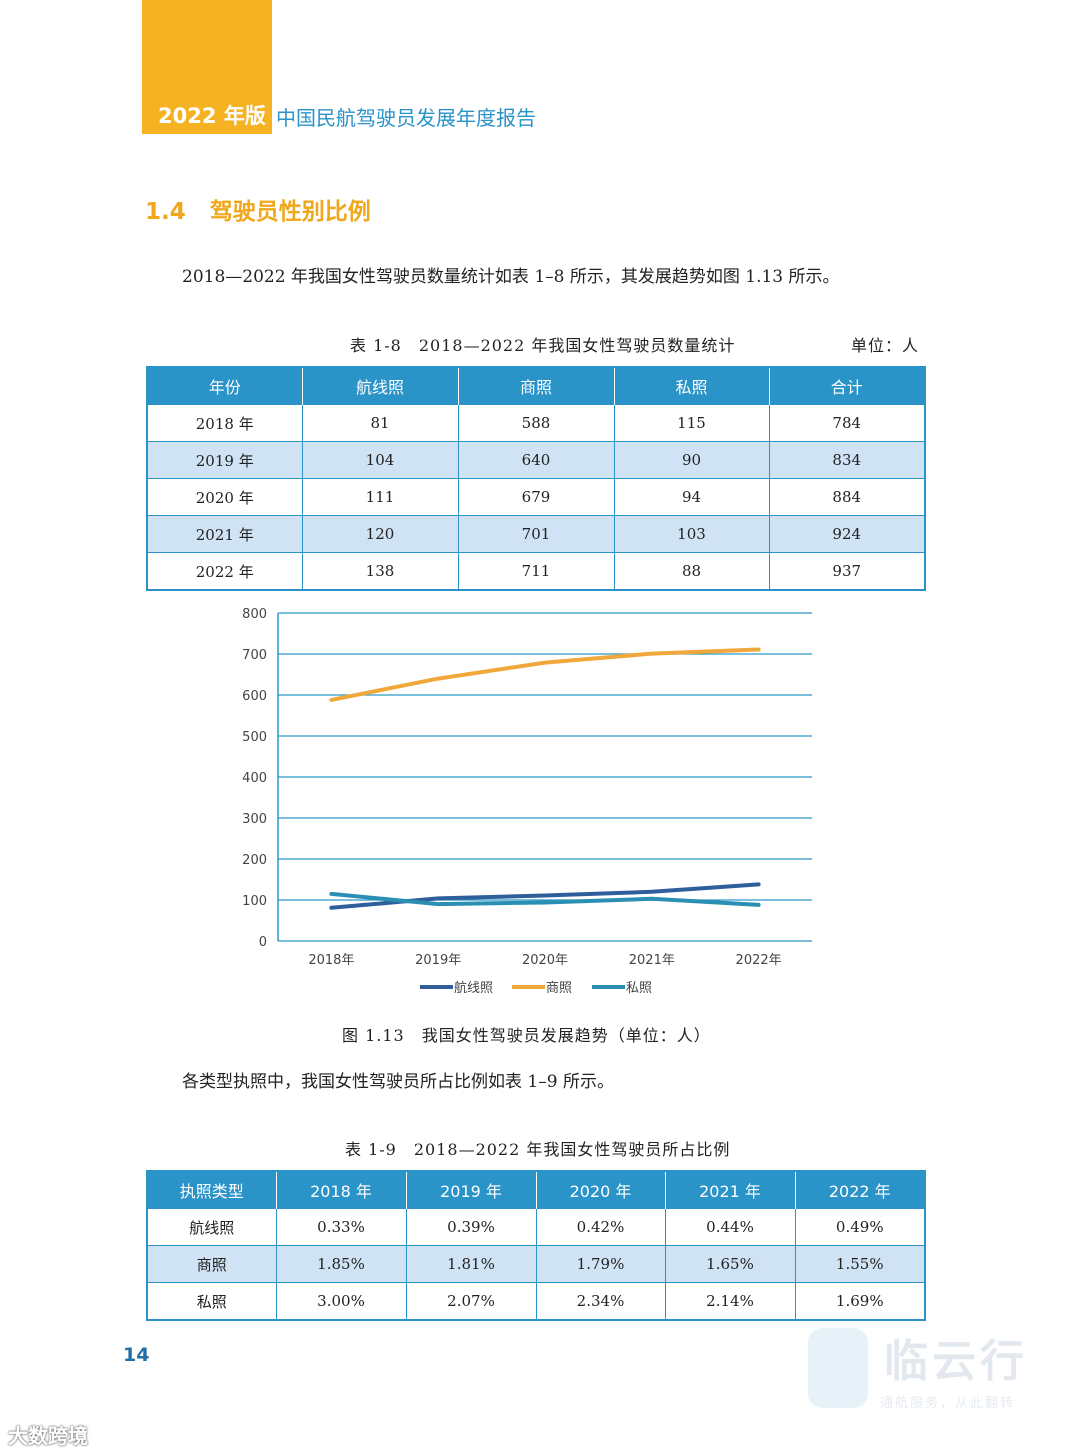  Describe the element at coordinates (860, 1227) in the screenshot. I see `table-cell: 0.49%` at that location.